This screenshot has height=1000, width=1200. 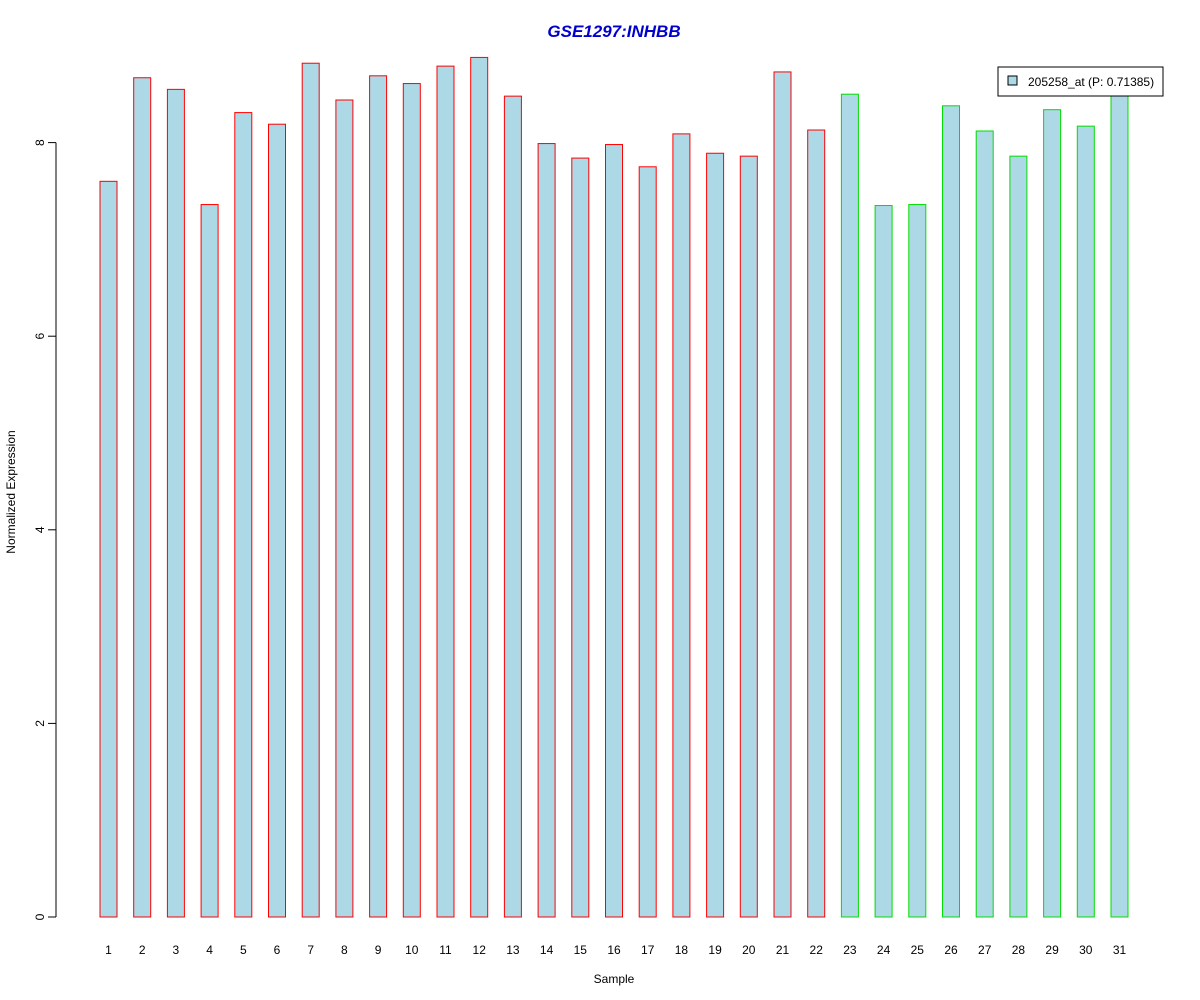 What do you see at coordinates (749, 950) in the screenshot?
I see `x-tick-label: 20` at bounding box center [749, 950].